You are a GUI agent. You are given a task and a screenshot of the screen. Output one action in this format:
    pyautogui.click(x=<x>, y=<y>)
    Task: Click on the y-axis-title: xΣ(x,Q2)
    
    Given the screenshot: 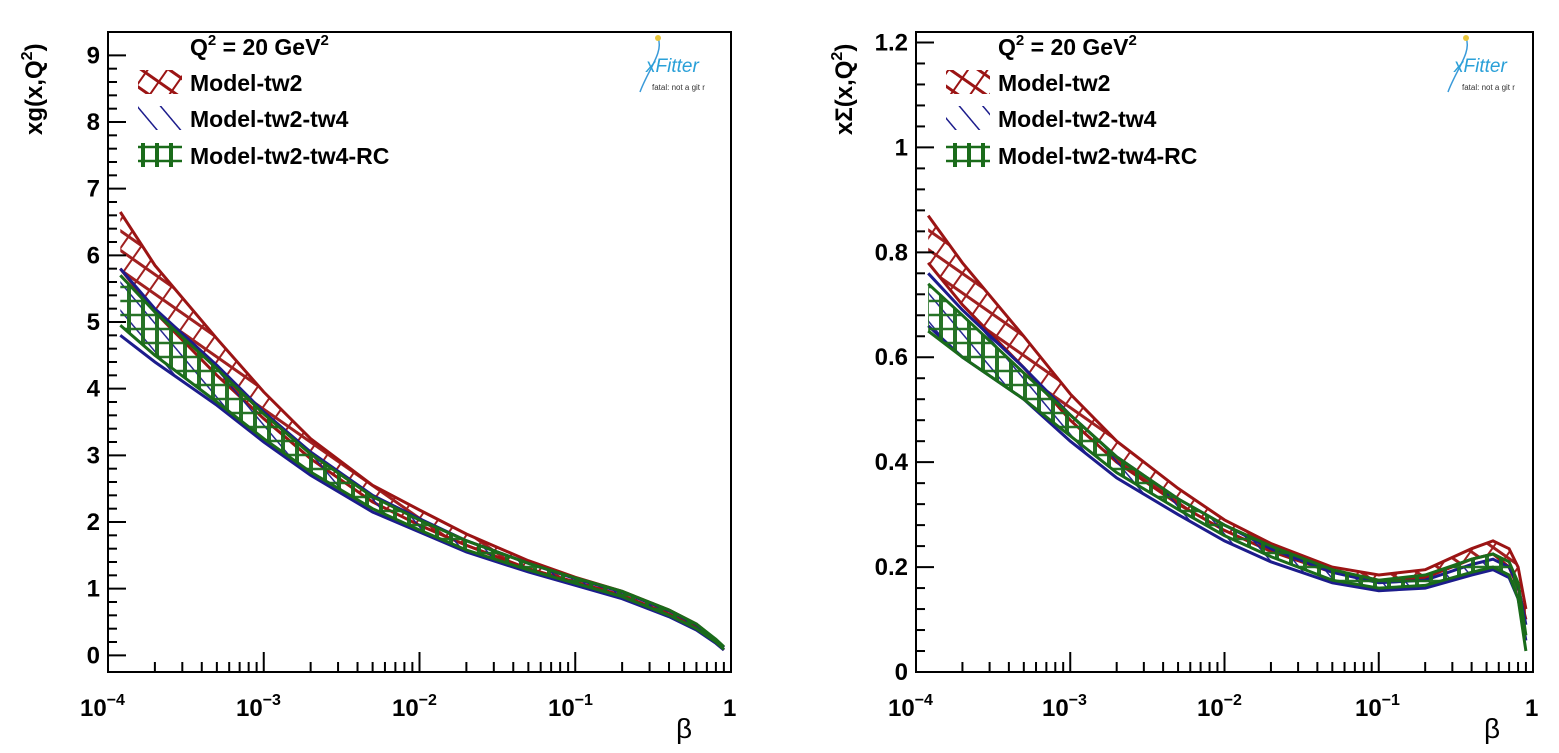 What is the action you would take?
    pyautogui.click(x=843, y=89)
    